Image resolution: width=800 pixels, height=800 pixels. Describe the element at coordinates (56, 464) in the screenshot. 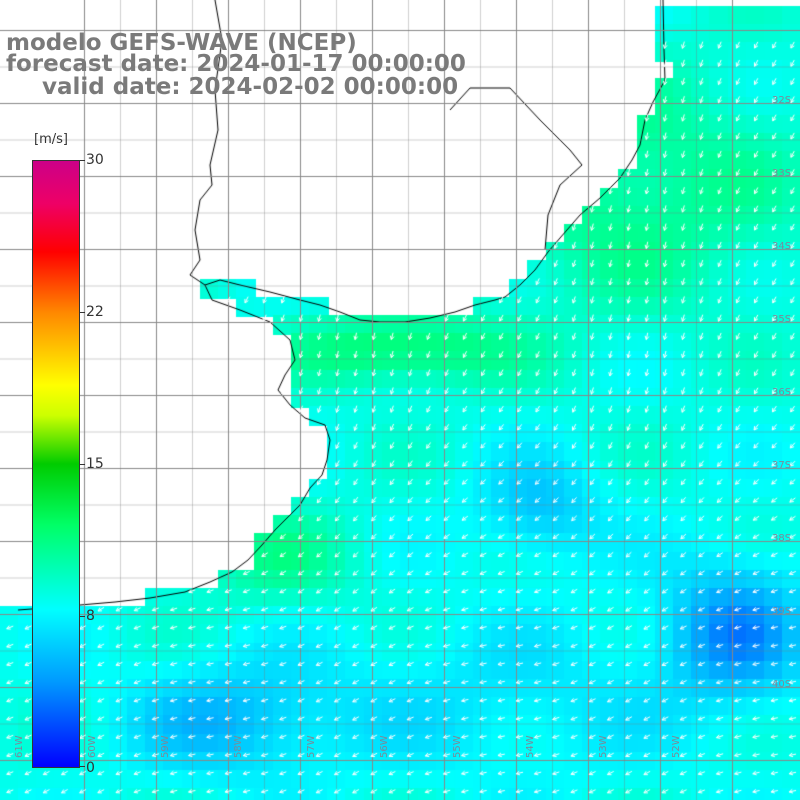

I see `colorbar` at that location.